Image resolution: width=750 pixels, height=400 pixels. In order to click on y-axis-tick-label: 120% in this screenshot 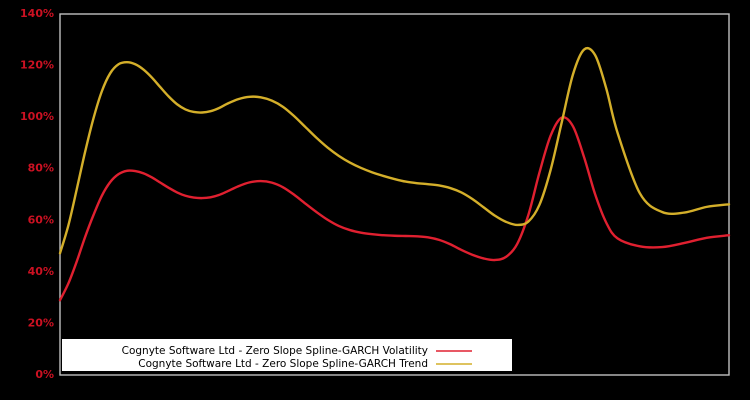, I will do `click(37, 65)`.